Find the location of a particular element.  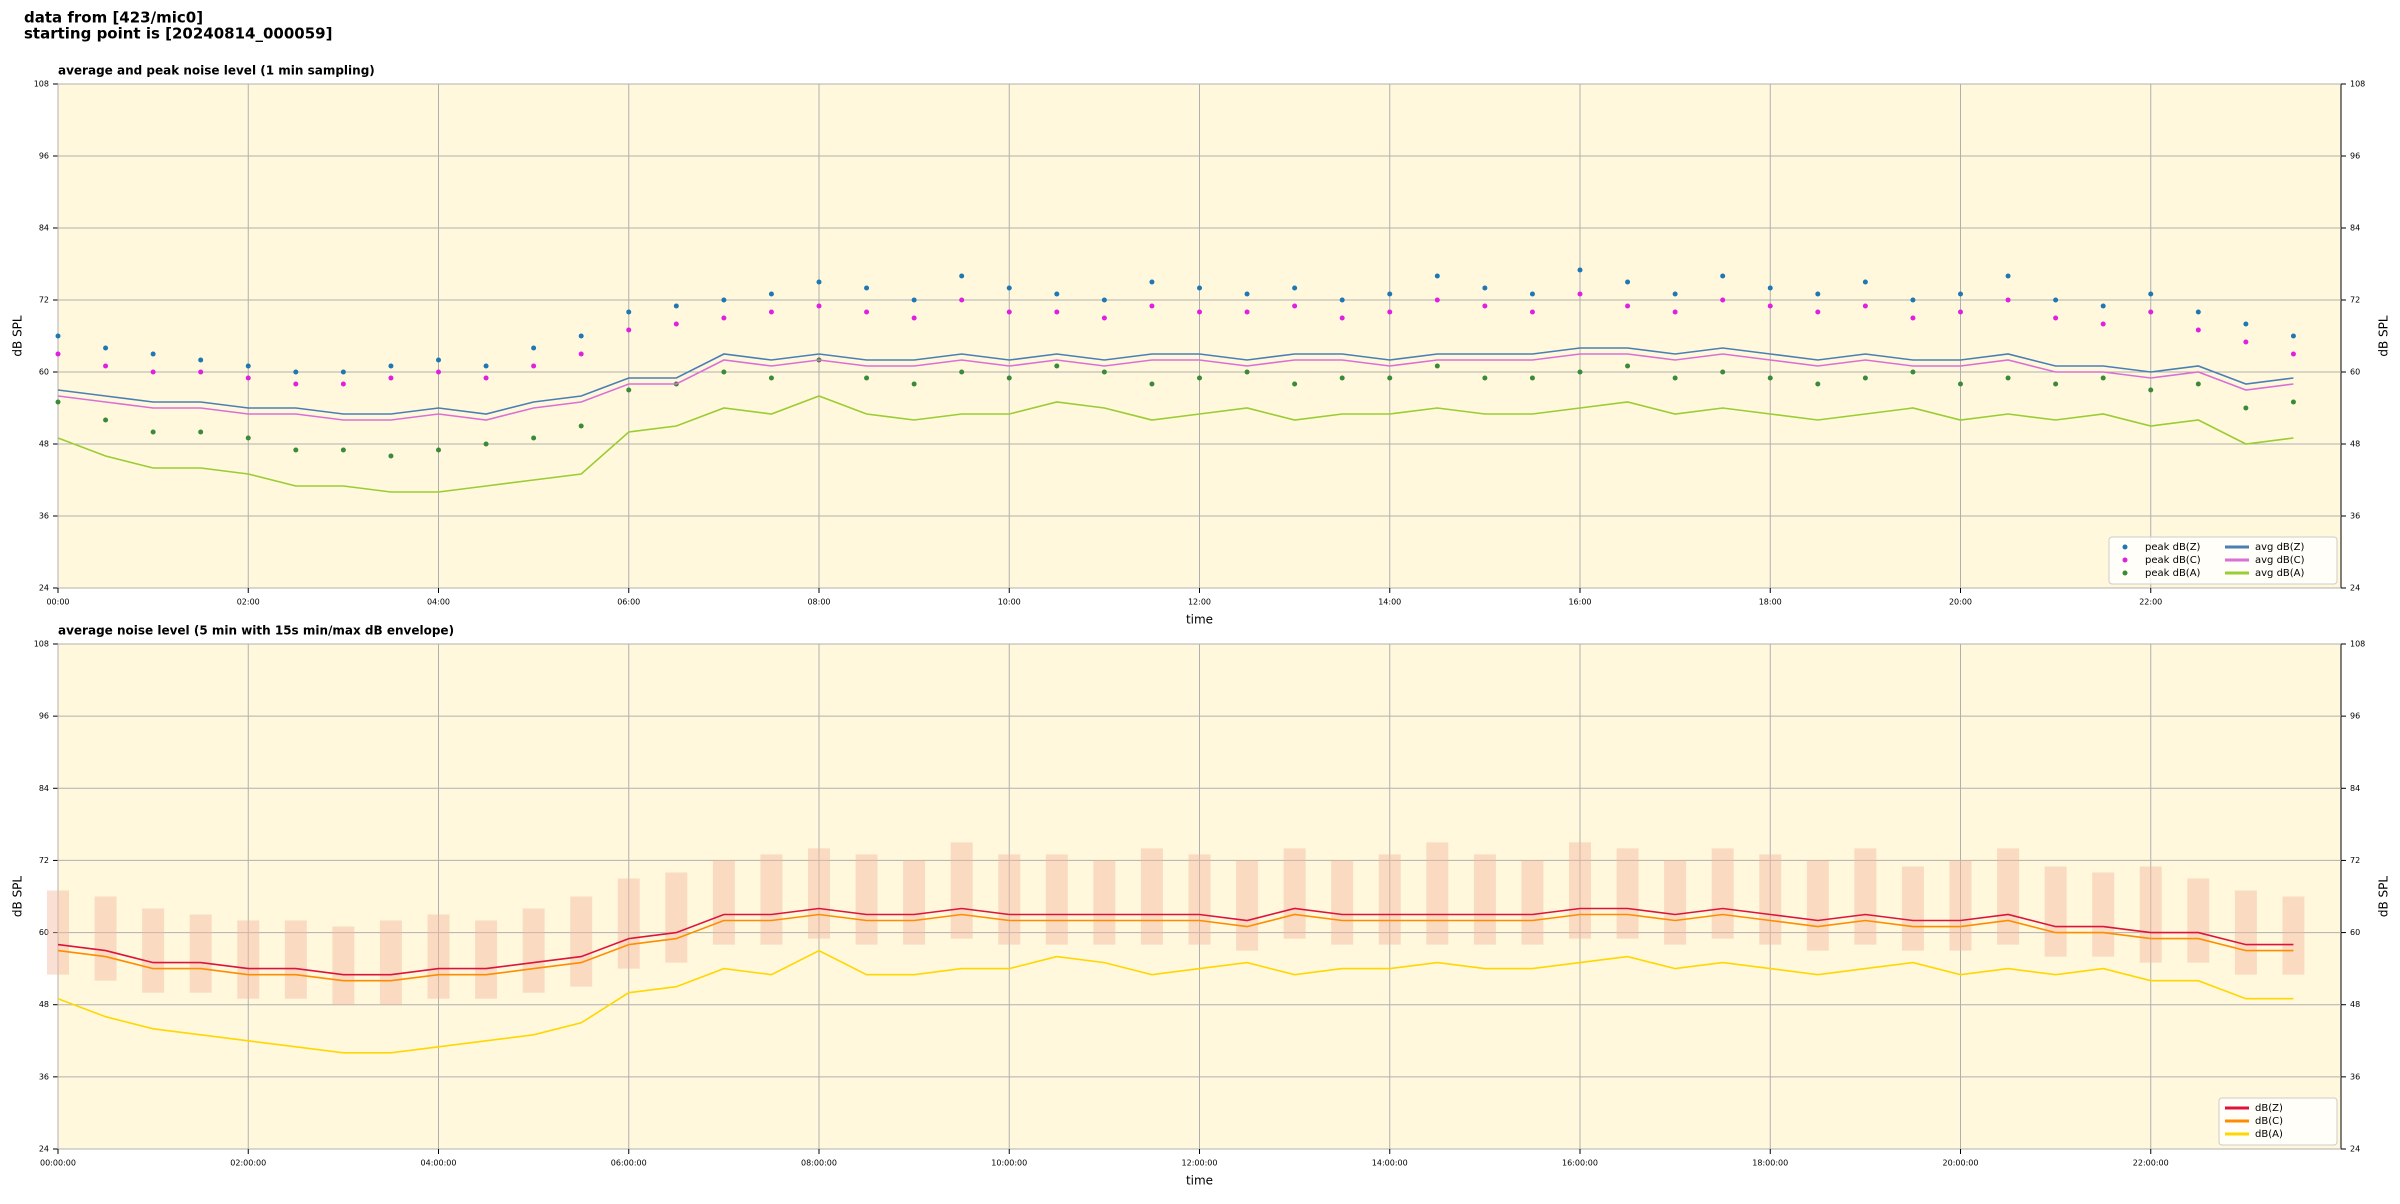

series-line is located at coordinates (1175, 387).